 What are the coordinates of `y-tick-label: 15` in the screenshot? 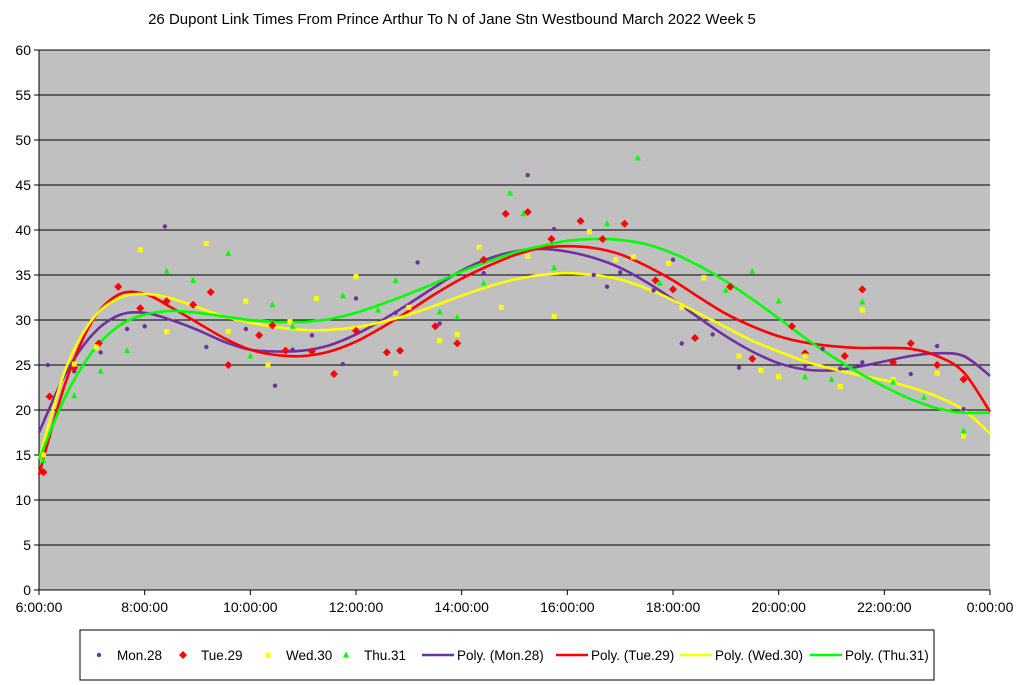 It's located at (23, 455).